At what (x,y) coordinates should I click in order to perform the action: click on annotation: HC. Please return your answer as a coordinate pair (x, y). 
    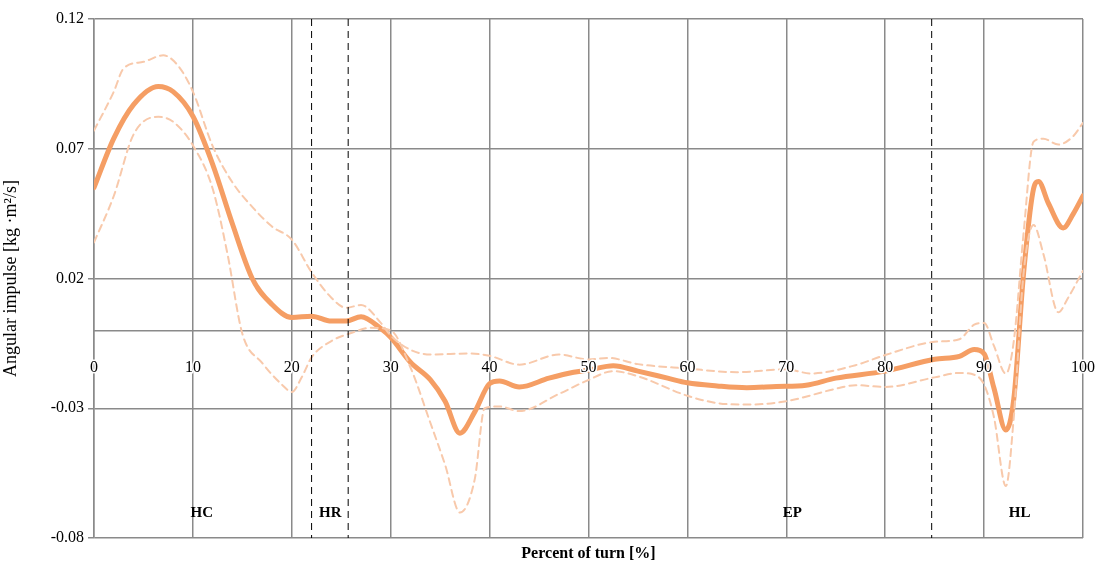
    Looking at the image, I should click on (202, 511).